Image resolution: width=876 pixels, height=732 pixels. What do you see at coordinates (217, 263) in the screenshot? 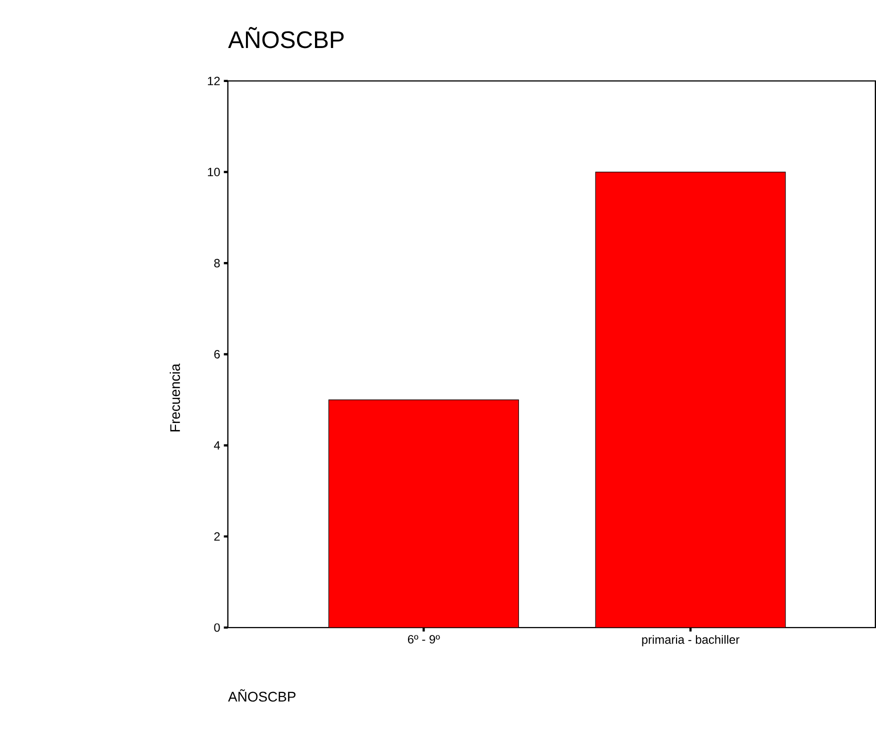
I see `y-tick-label: 8` at bounding box center [217, 263].